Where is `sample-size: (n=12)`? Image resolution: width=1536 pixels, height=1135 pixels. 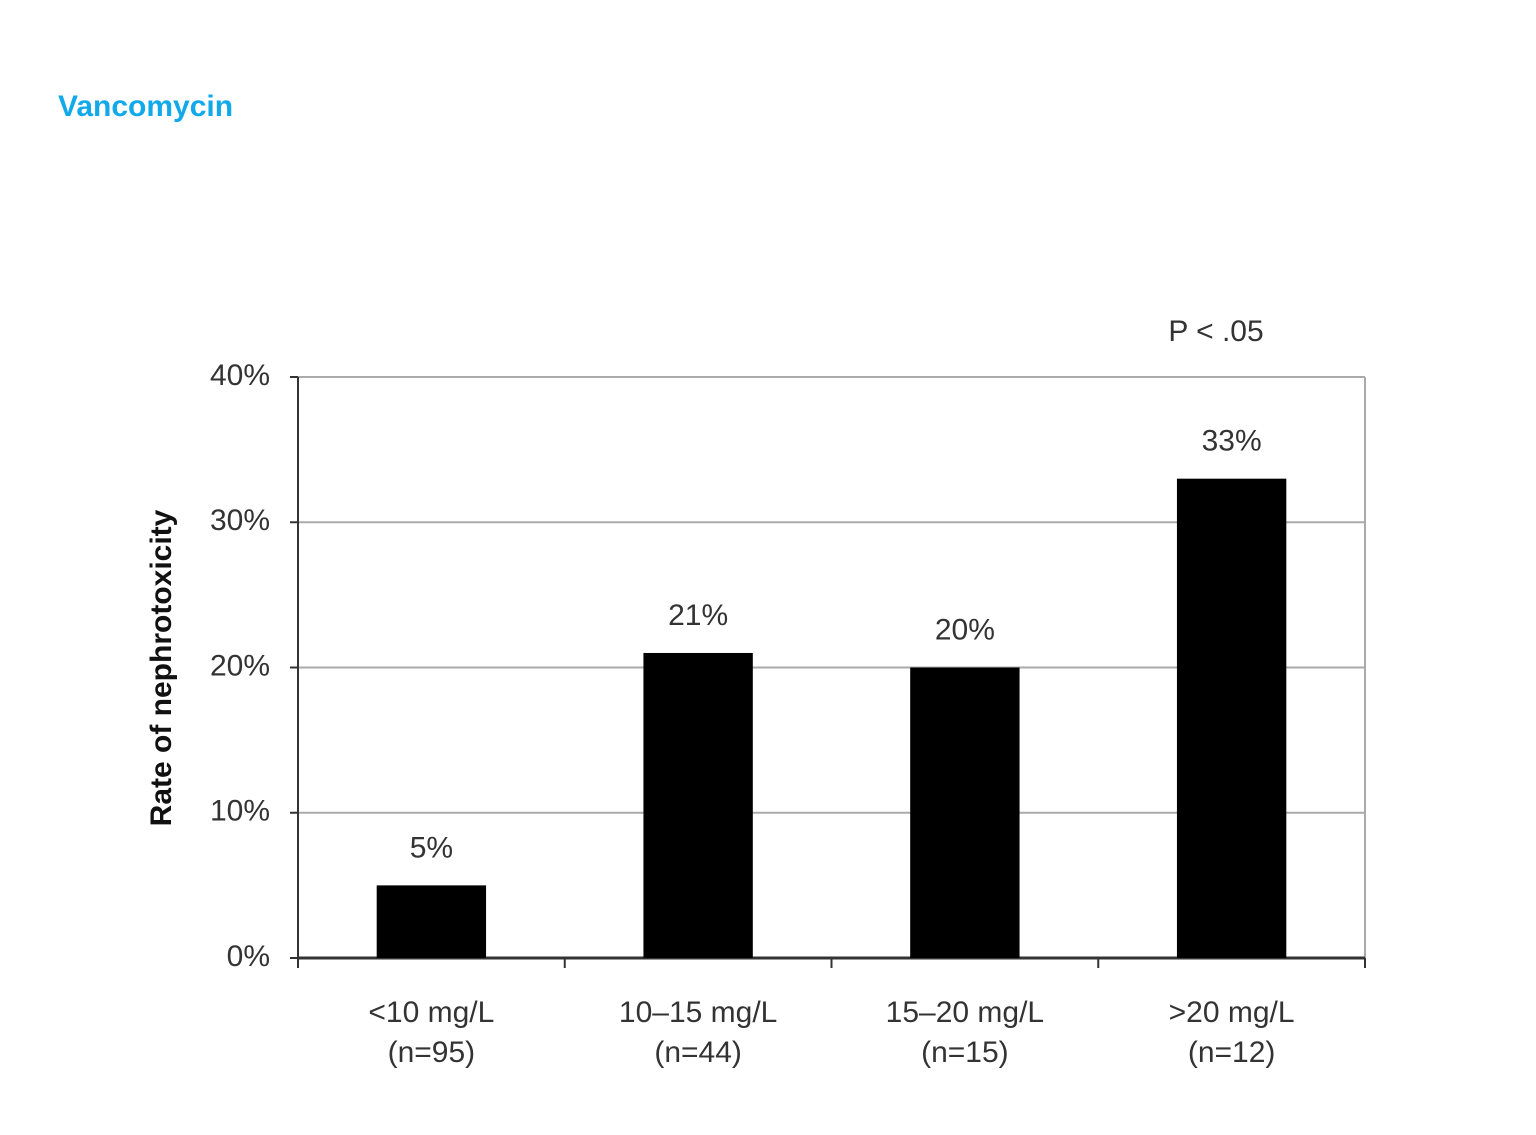
sample-size: (n=12) is located at coordinates (1232, 1052).